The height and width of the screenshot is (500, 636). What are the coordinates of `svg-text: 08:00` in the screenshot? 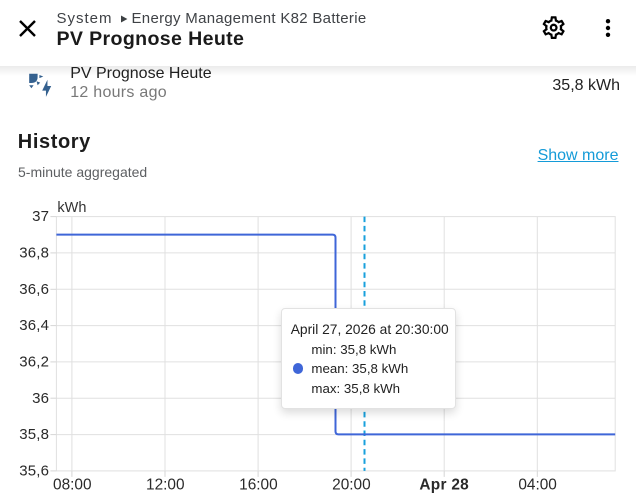 It's located at (72, 485).